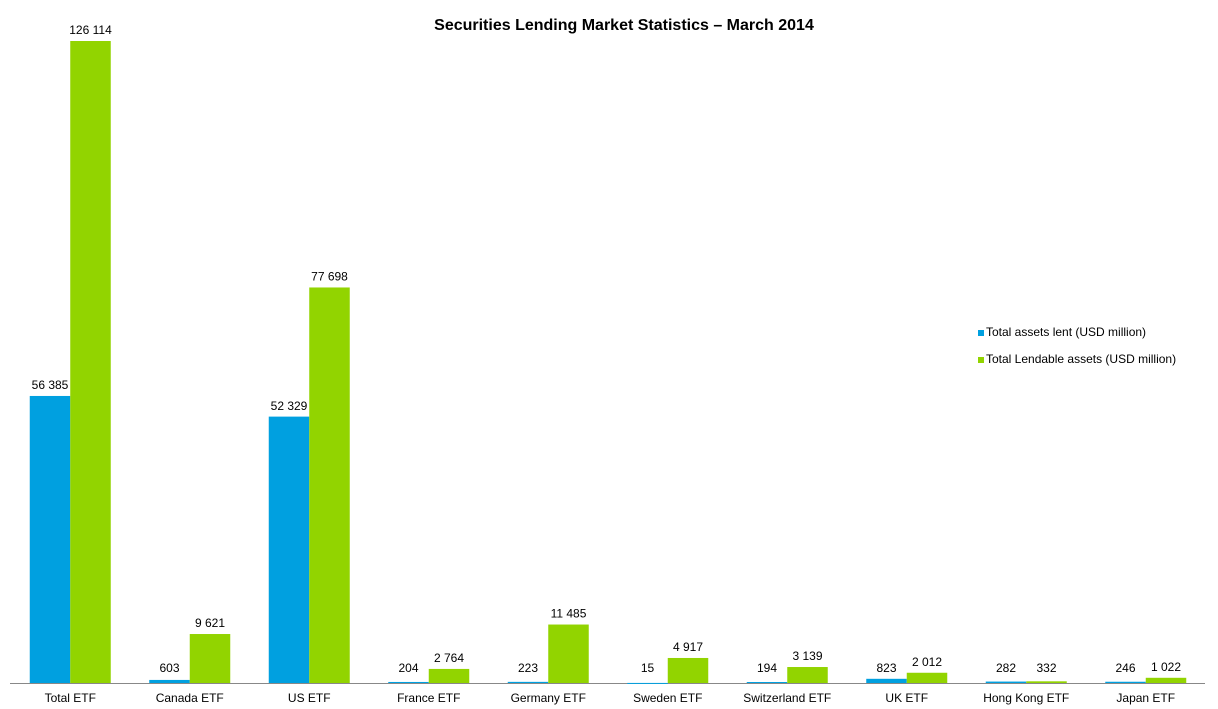 The width and height of the screenshot is (1218, 709). What do you see at coordinates (1006, 668) in the screenshot?
I see `data-label: 282` at bounding box center [1006, 668].